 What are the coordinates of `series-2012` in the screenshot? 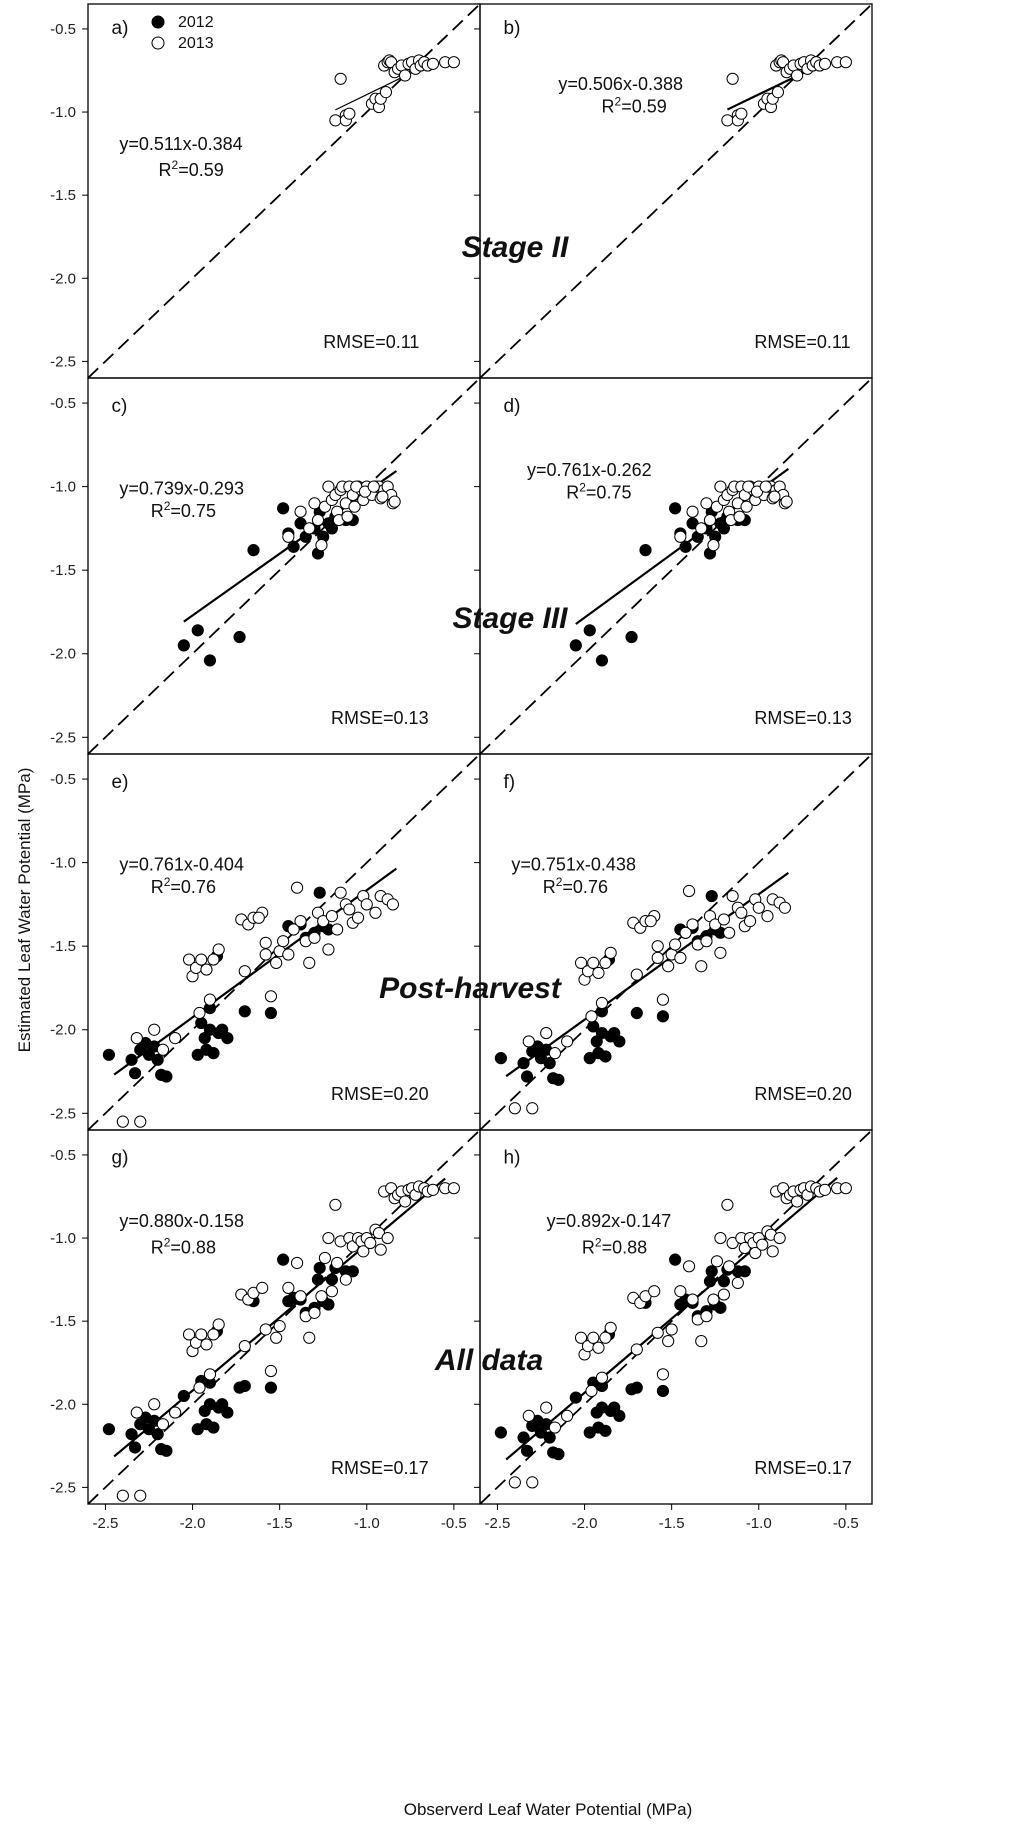 It's located at (230, 1355).